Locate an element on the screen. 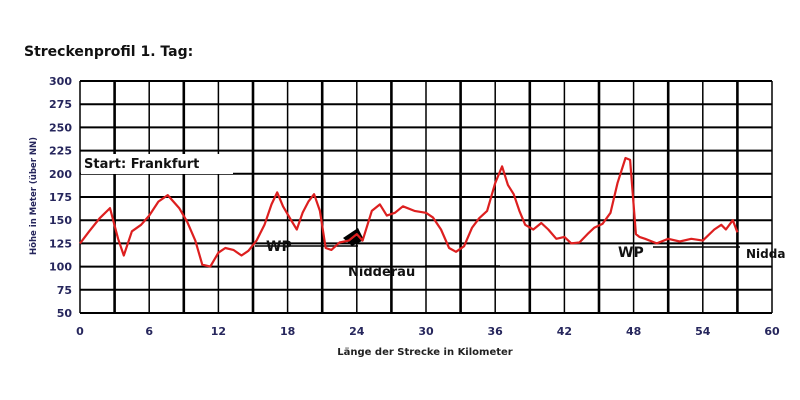  y-tick-labels: 50 75 100 125 150 175 200 225 250 275 300 is located at coordinates (60, 197).